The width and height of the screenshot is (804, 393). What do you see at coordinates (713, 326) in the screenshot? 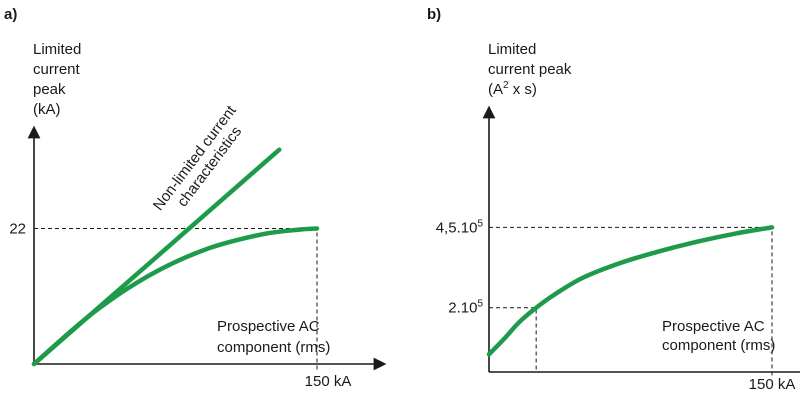
I see `panel-b-xlabel-line-1: Prospective AC` at bounding box center [713, 326].